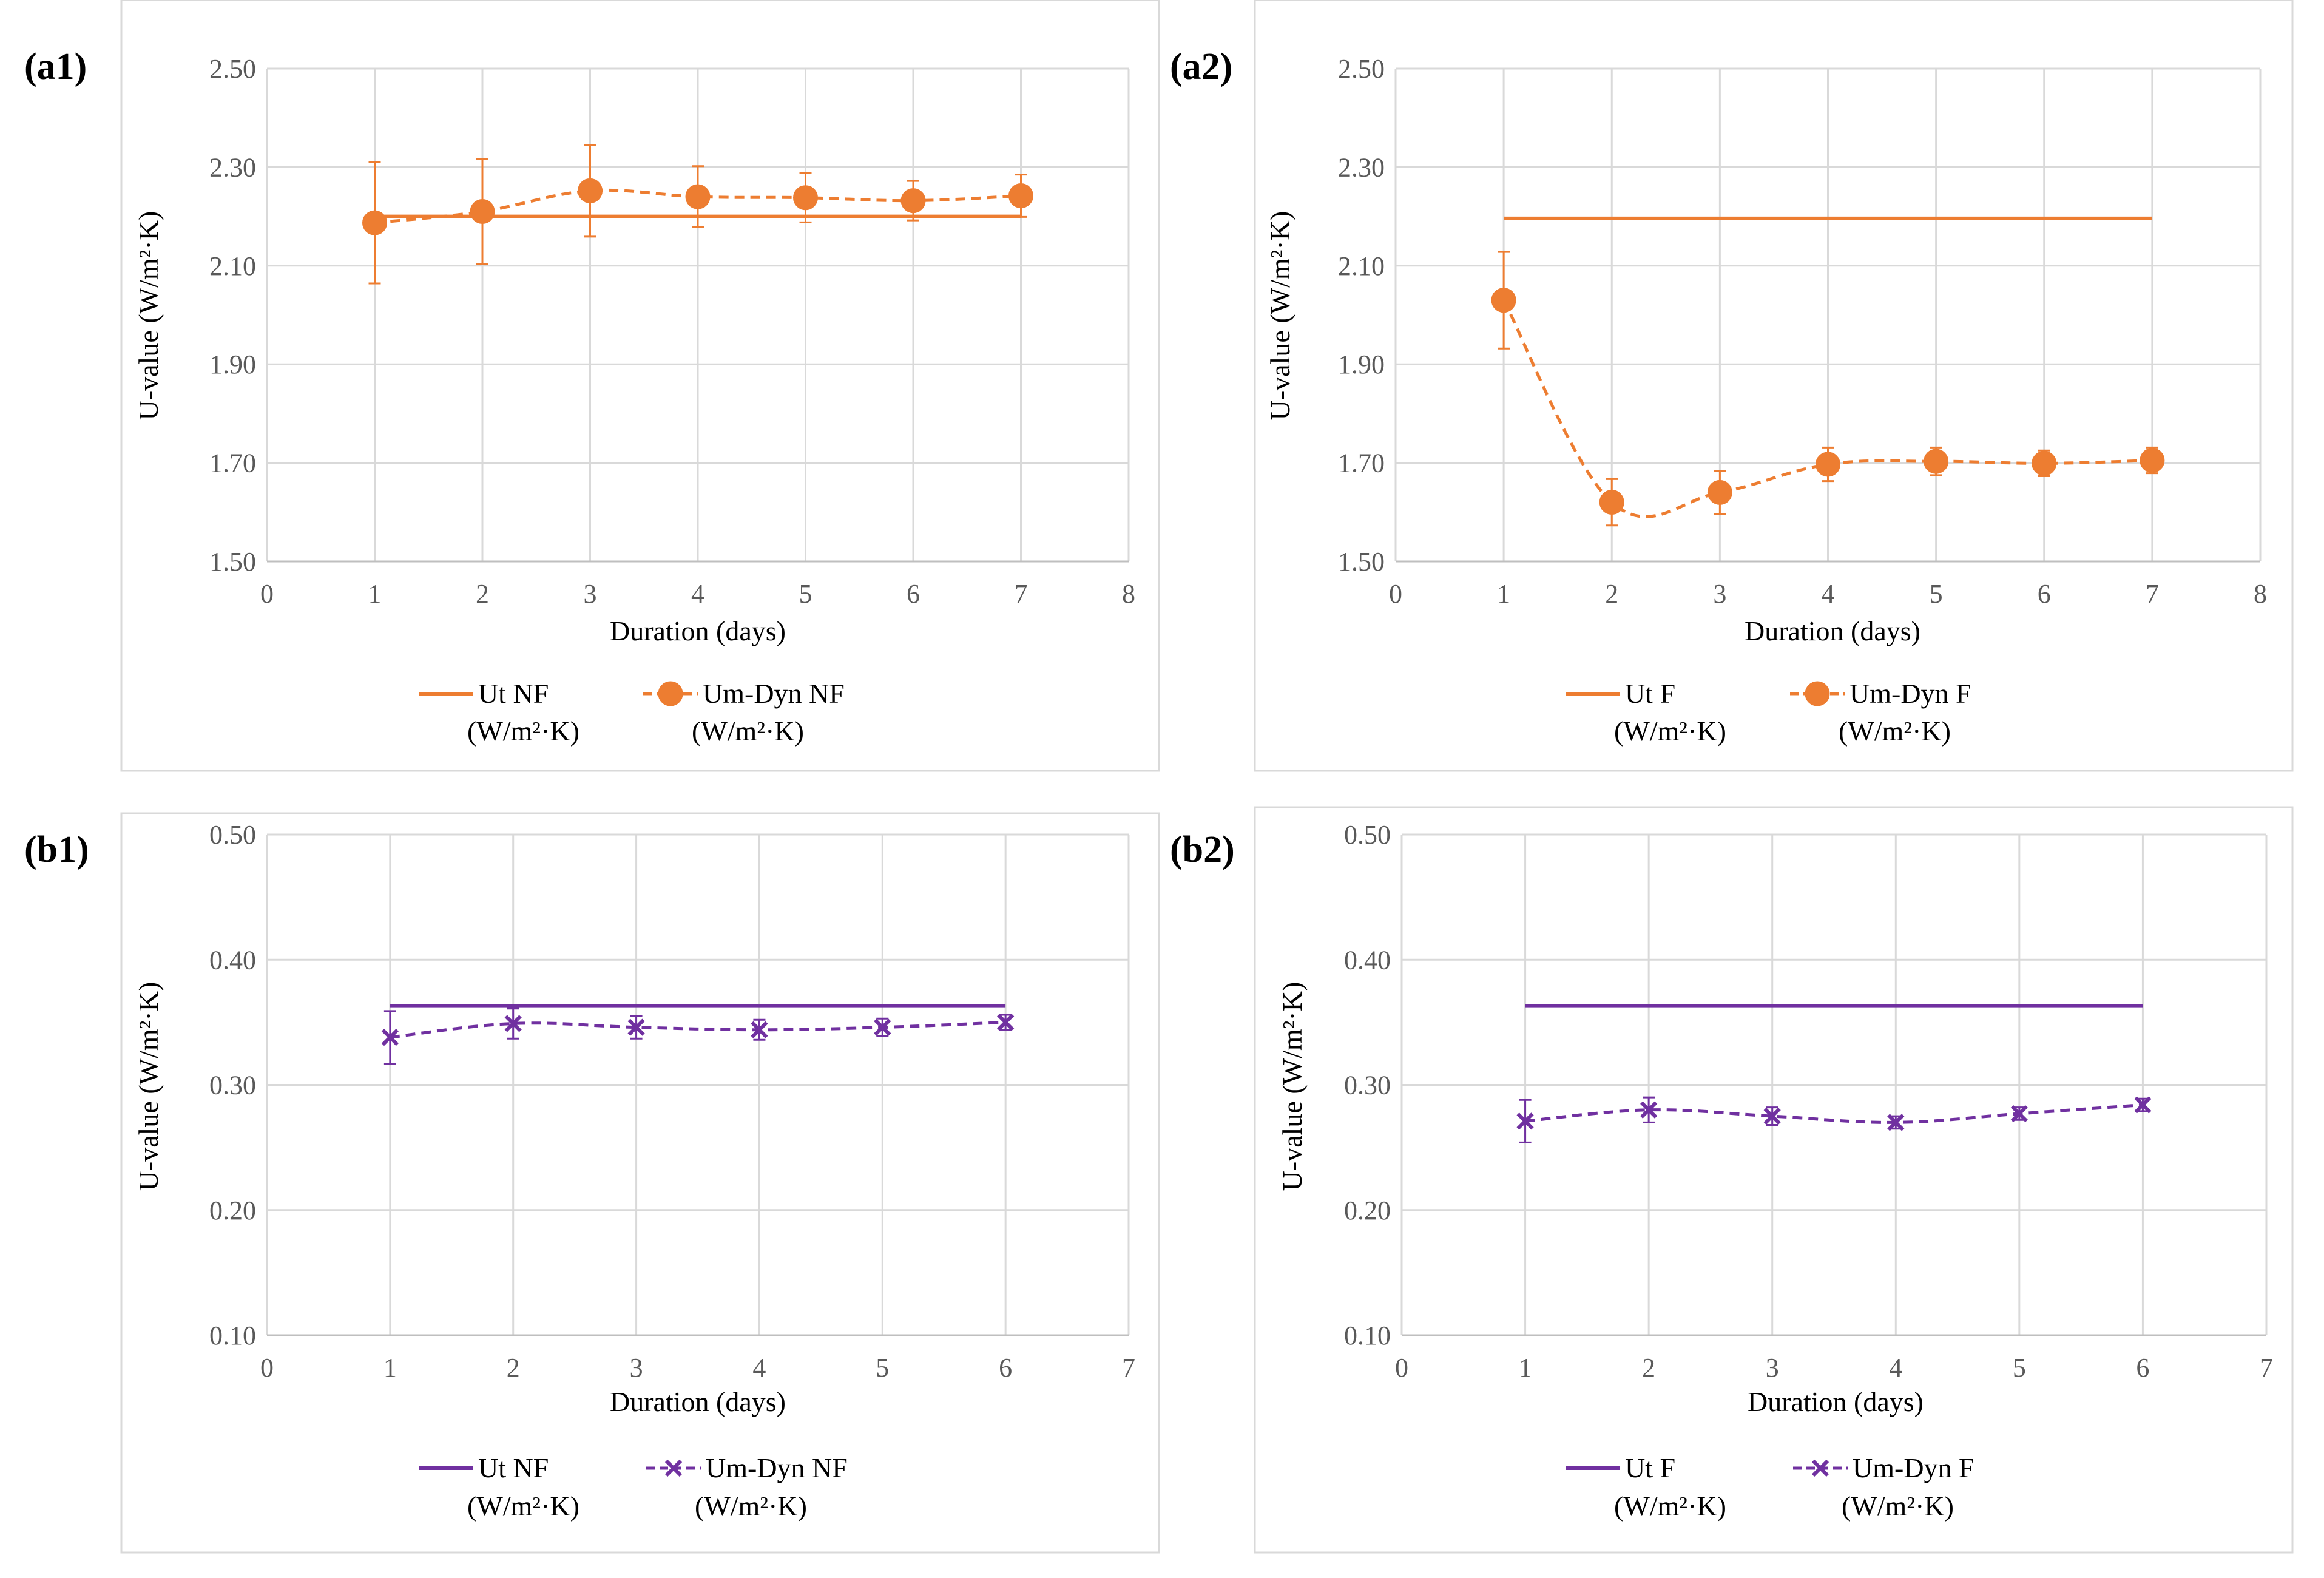 The height and width of the screenshot is (1578, 2324). What do you see at coordinates (1367, 835) in the screenshot?
I see `y-tick-label: 0.50` at bounding box center [1367, 835].